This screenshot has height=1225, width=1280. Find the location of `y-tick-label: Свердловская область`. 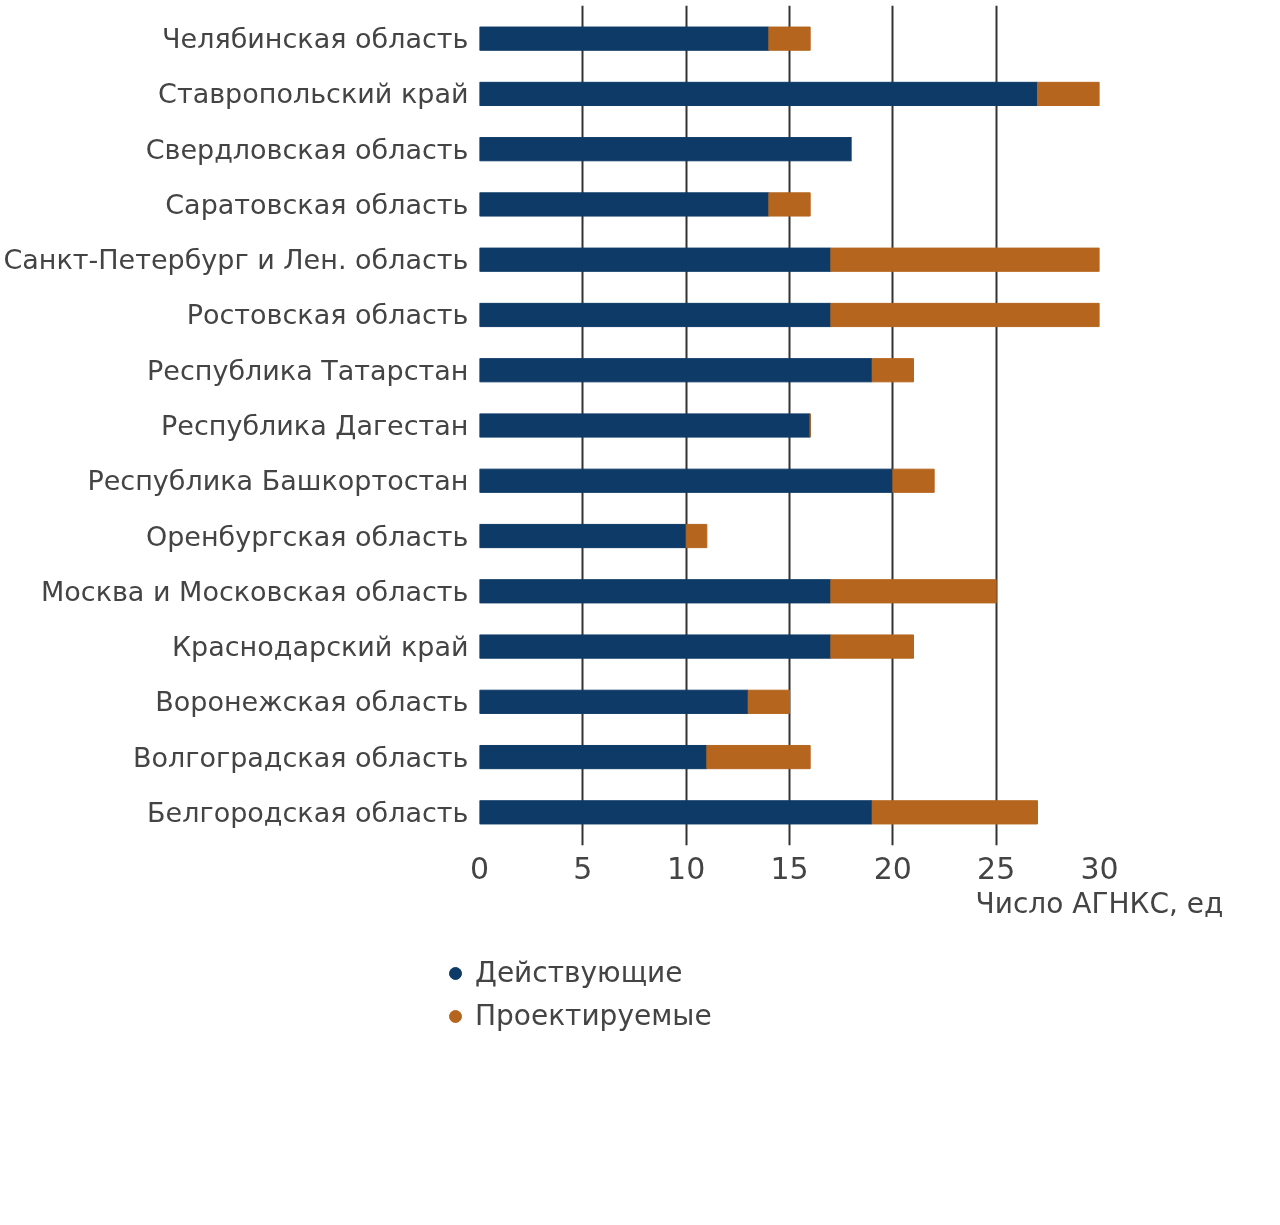

y-tick-label: Свердловская область is located at coordinates (307, 149).